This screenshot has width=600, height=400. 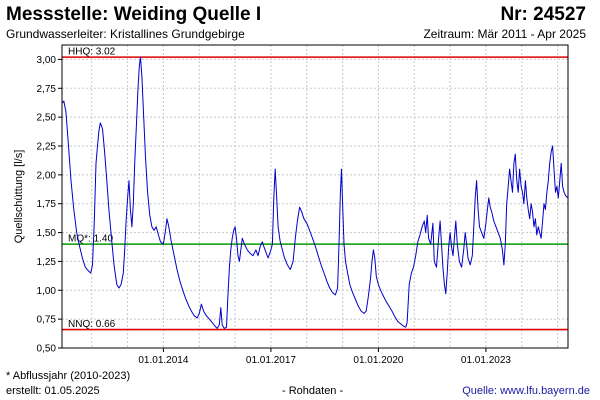 What do you see at coordinates (163, 360) in the screenshot?
I see `x-tick-label: 01.01.2014` at bounding box center [163, 360].